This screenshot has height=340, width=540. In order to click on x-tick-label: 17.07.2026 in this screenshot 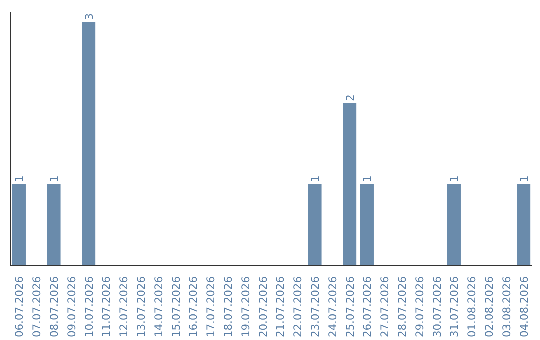, I will do `click(211, 307)`.